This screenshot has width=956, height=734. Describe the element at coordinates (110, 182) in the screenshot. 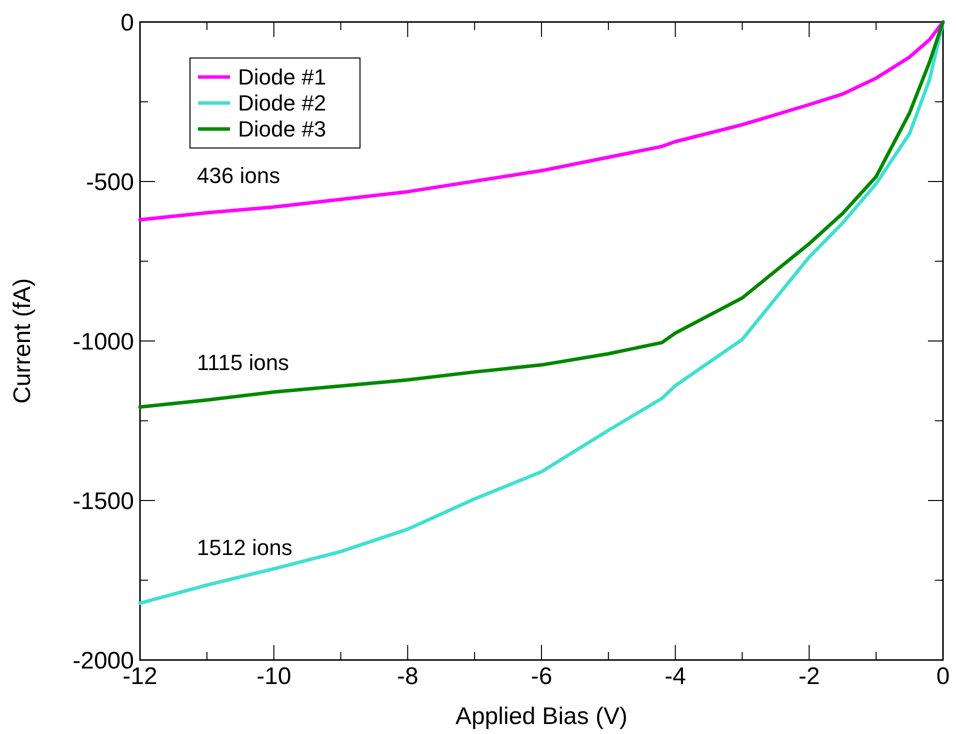

I see `y-tick-label: -500` at that location.